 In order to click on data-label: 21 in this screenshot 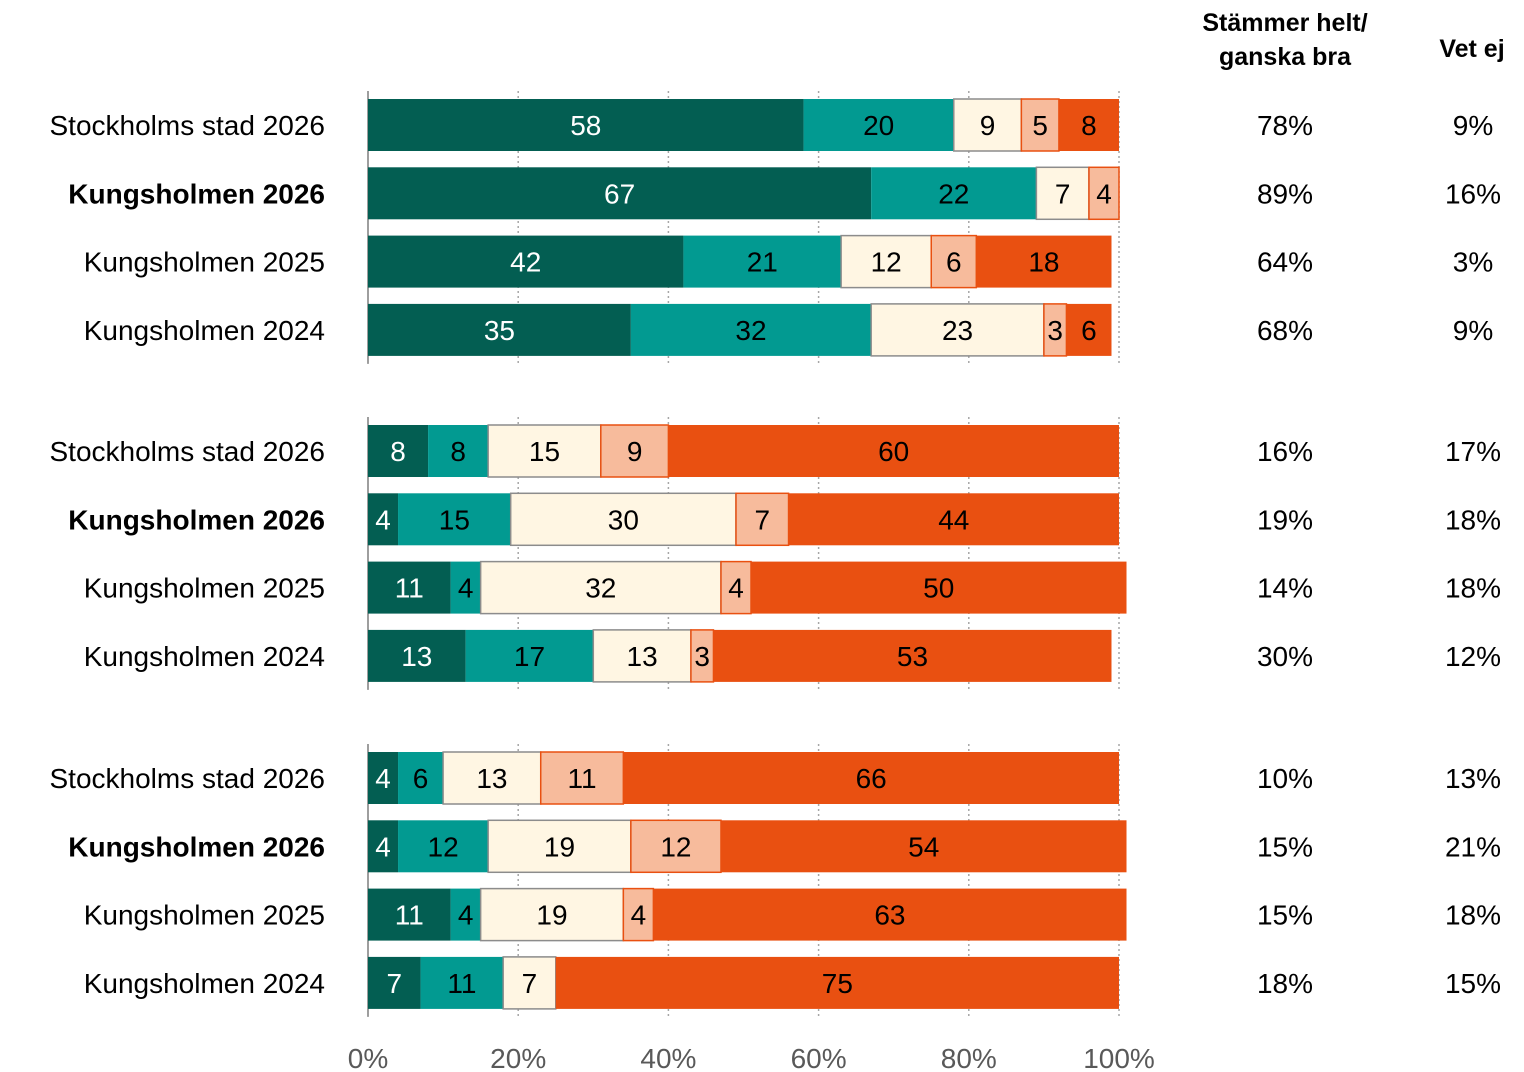, I will do `click(762, 262)`.